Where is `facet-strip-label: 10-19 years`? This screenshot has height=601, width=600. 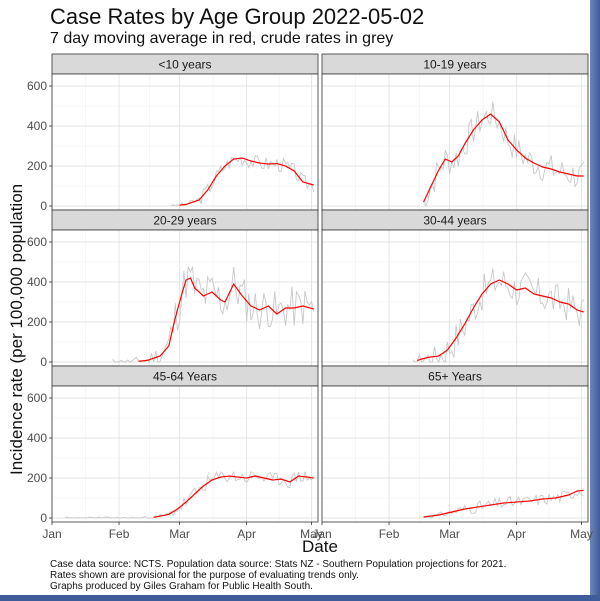 facet-strip-label: 10-19 years is located at coordinates (454, 65).